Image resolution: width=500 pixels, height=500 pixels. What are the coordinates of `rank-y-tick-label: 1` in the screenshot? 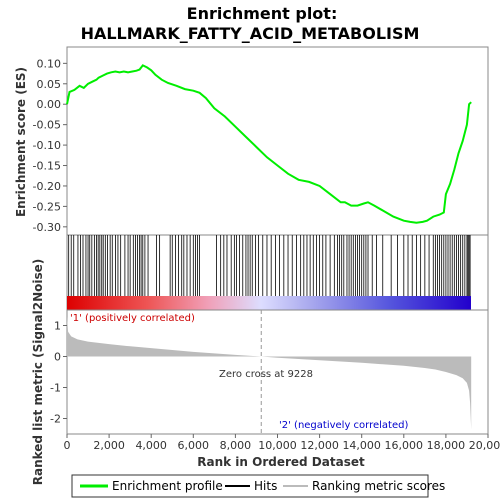 It's located at (57, 326).